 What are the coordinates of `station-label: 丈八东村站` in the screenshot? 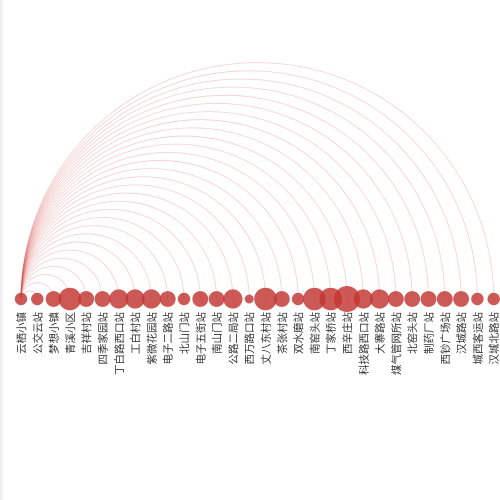 It's located at (266, 338).